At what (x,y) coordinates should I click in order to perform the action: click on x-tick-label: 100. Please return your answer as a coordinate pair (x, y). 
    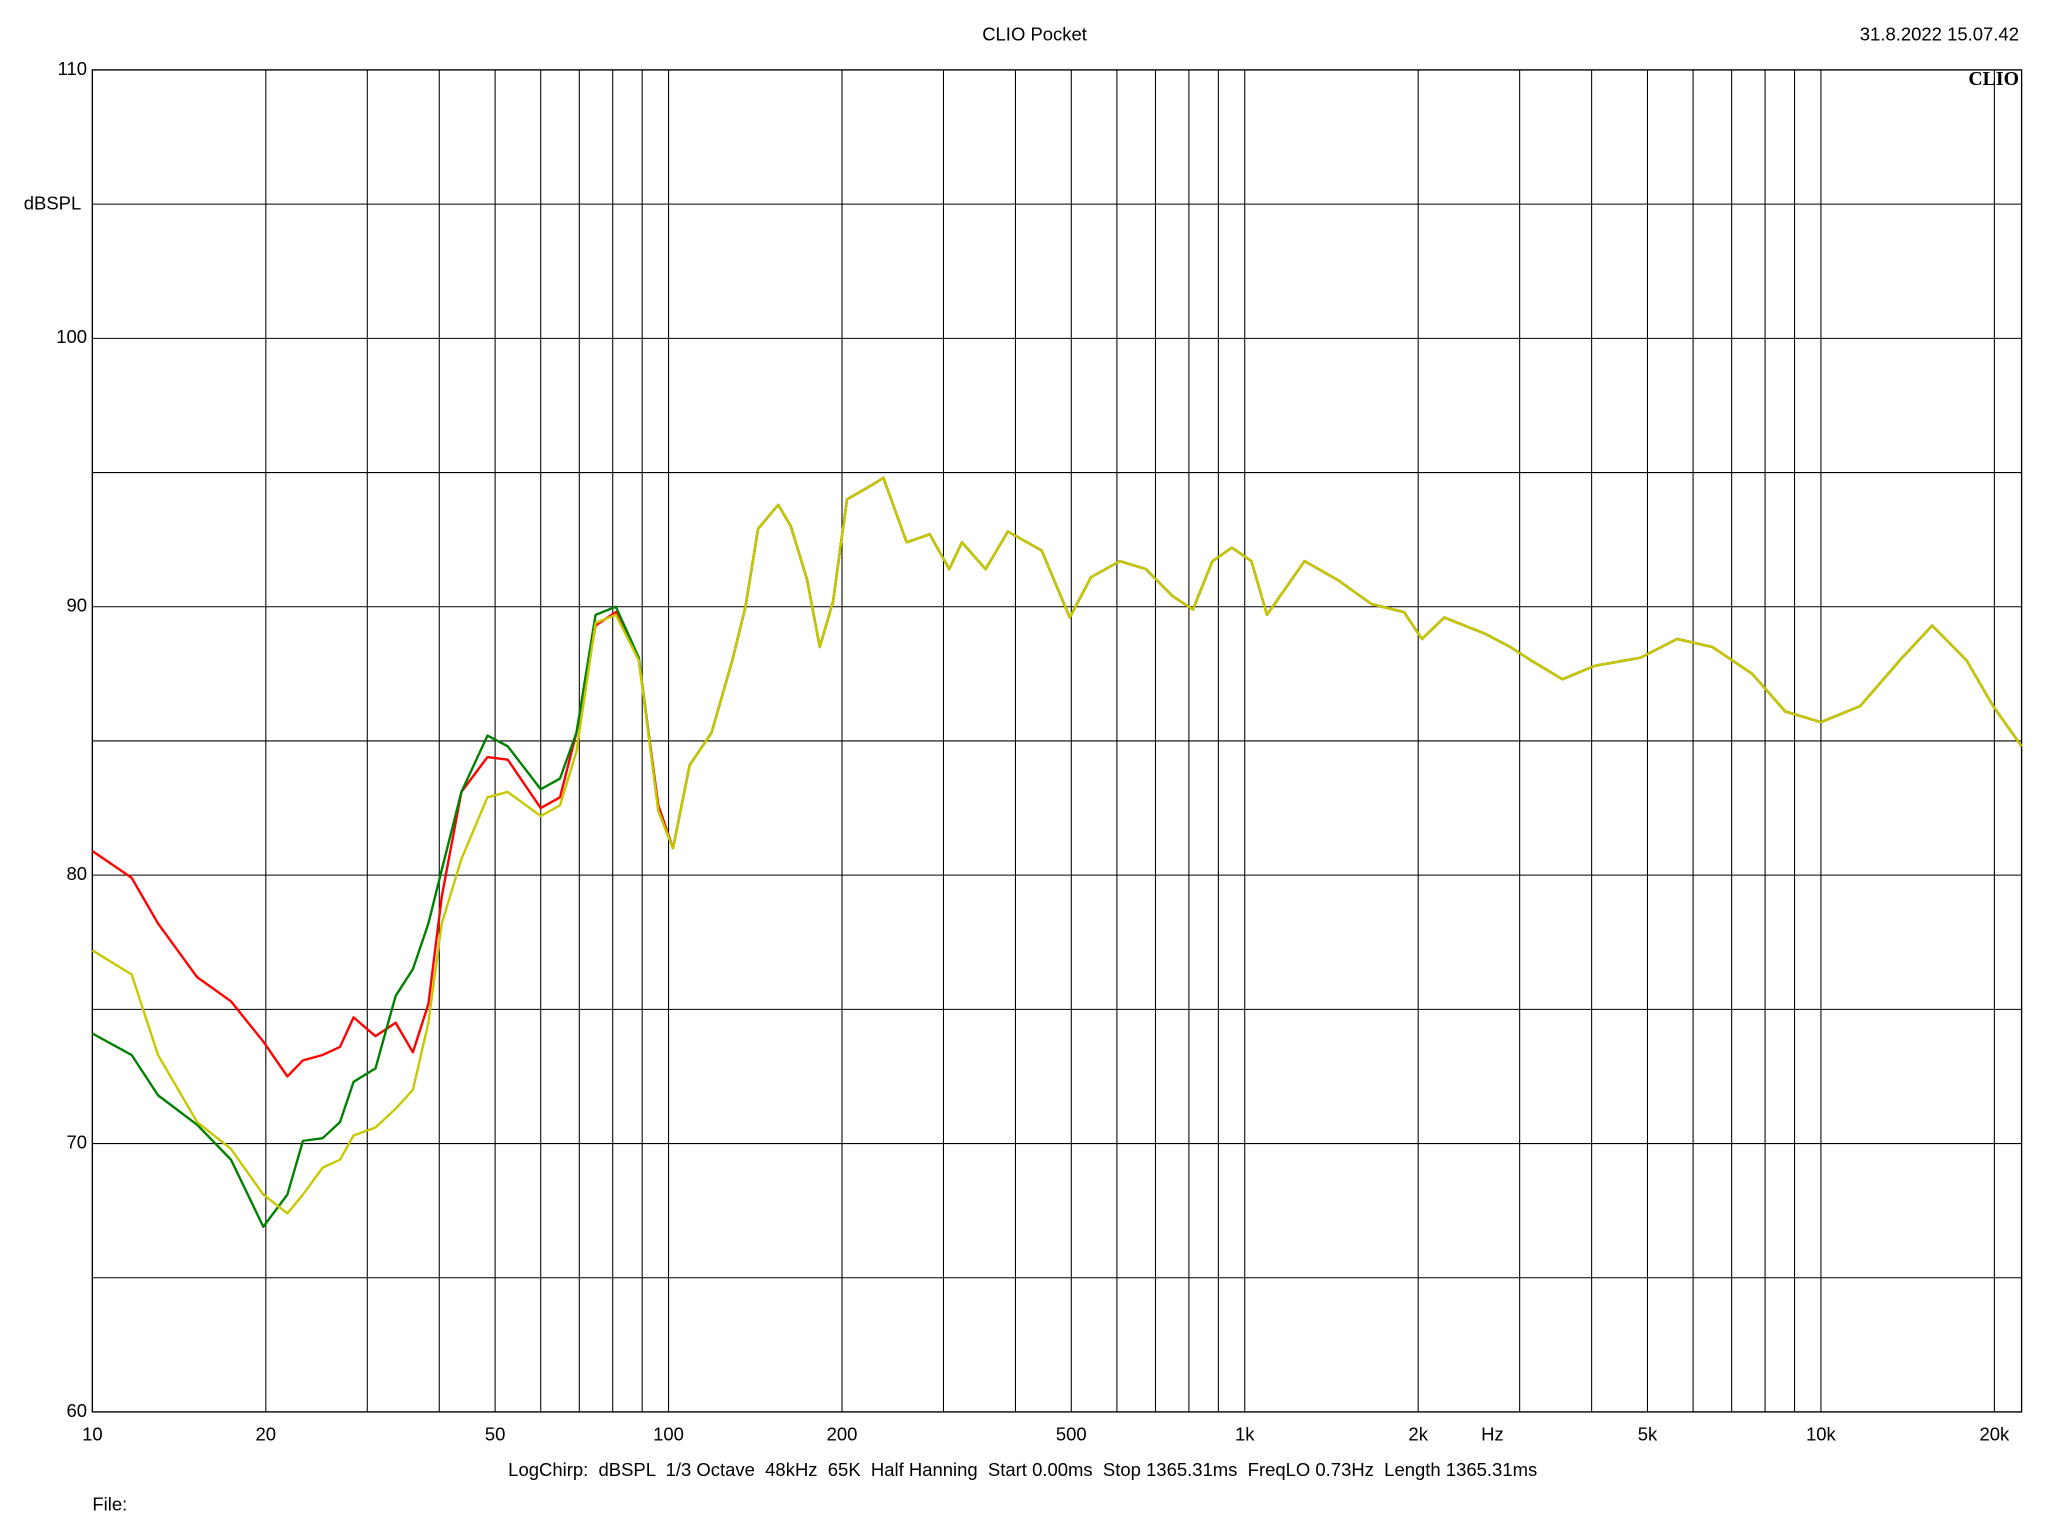
    Looking at the image, I should click on (668, 1434).